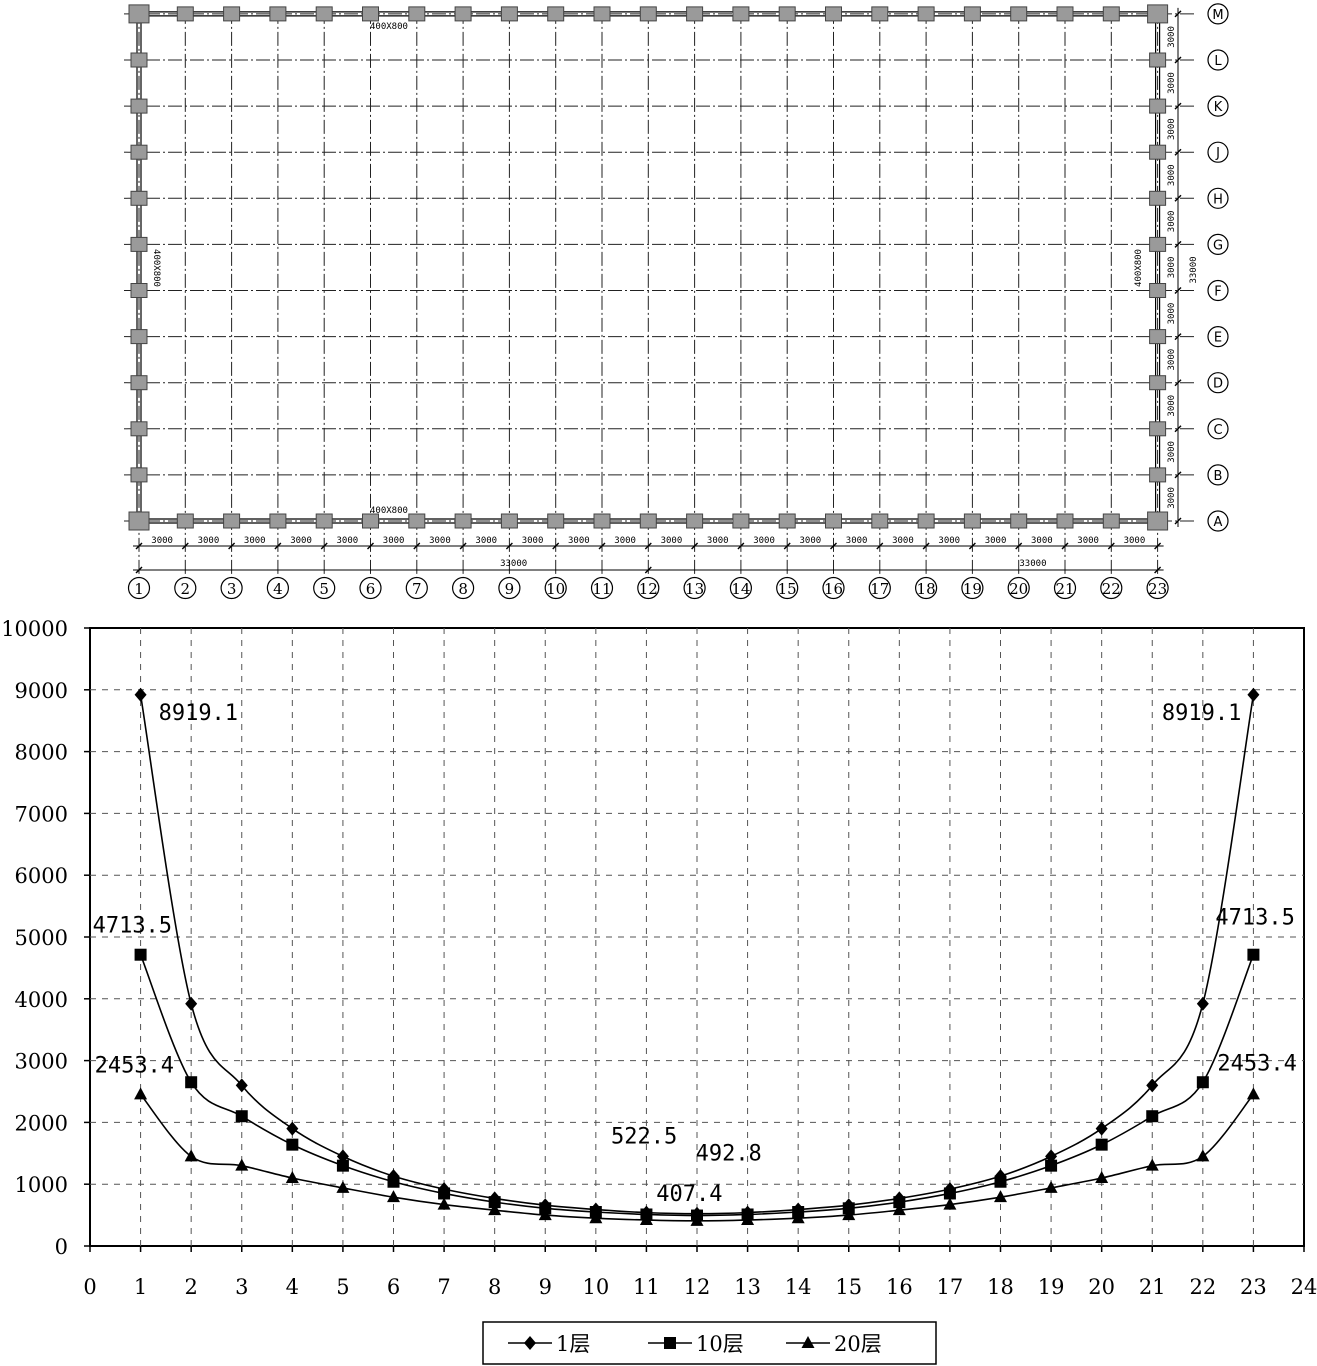 The width and height of the screenshot is (1317, 1366). I want to click on row-axis-label: L, so click(1218, 61).